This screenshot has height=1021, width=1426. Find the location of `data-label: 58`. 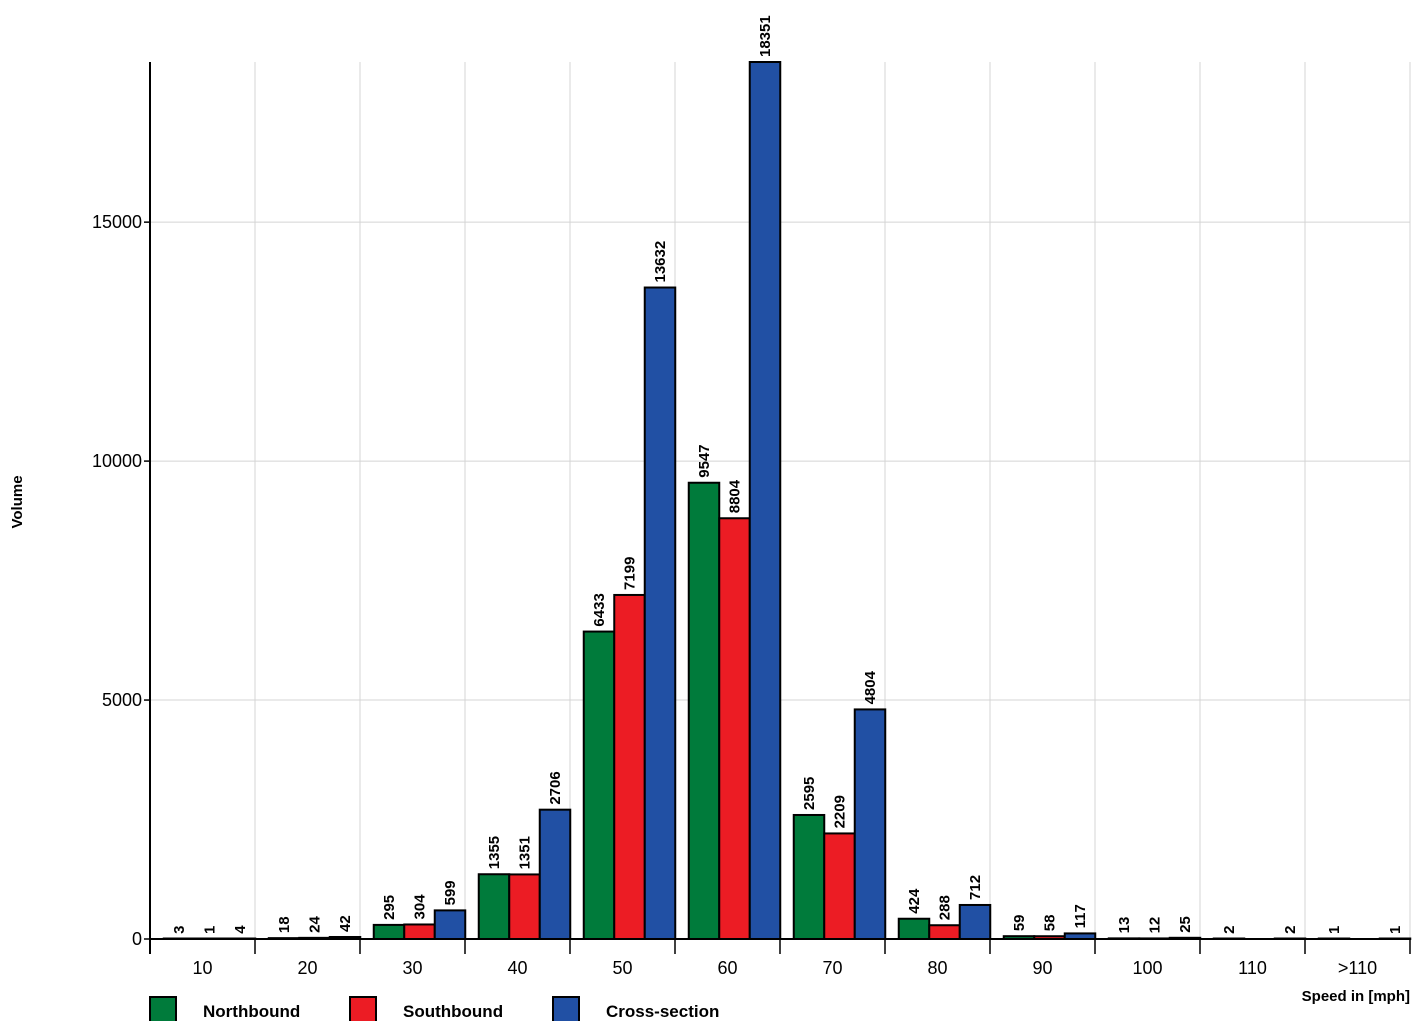

data-label: 58 is located at coordinates (1050, 923).